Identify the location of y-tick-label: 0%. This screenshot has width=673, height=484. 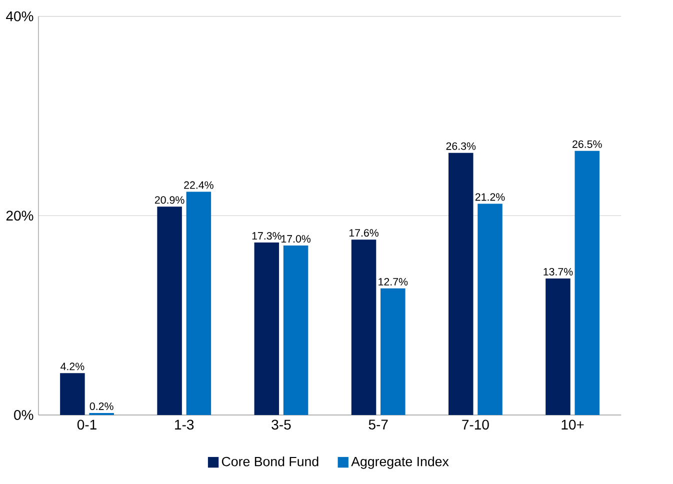
(24, 415).